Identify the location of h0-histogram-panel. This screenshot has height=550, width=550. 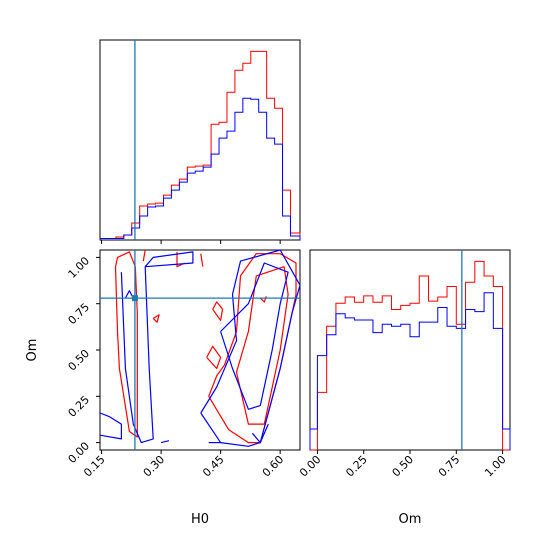
(200, 141).